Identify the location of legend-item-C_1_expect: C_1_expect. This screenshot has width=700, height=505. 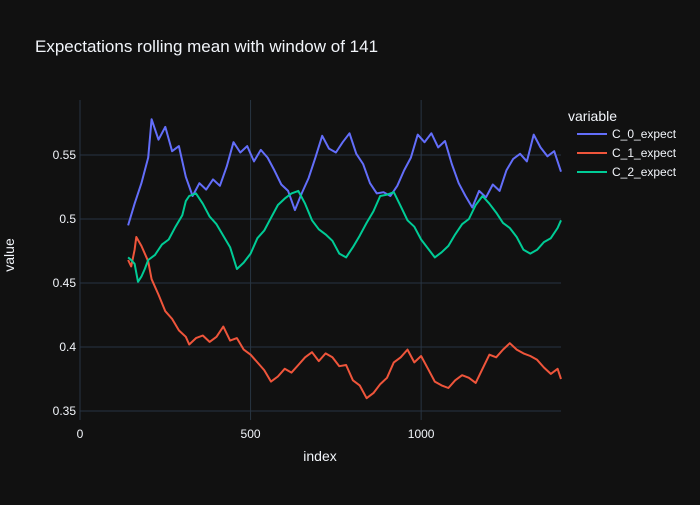
(627, 153).